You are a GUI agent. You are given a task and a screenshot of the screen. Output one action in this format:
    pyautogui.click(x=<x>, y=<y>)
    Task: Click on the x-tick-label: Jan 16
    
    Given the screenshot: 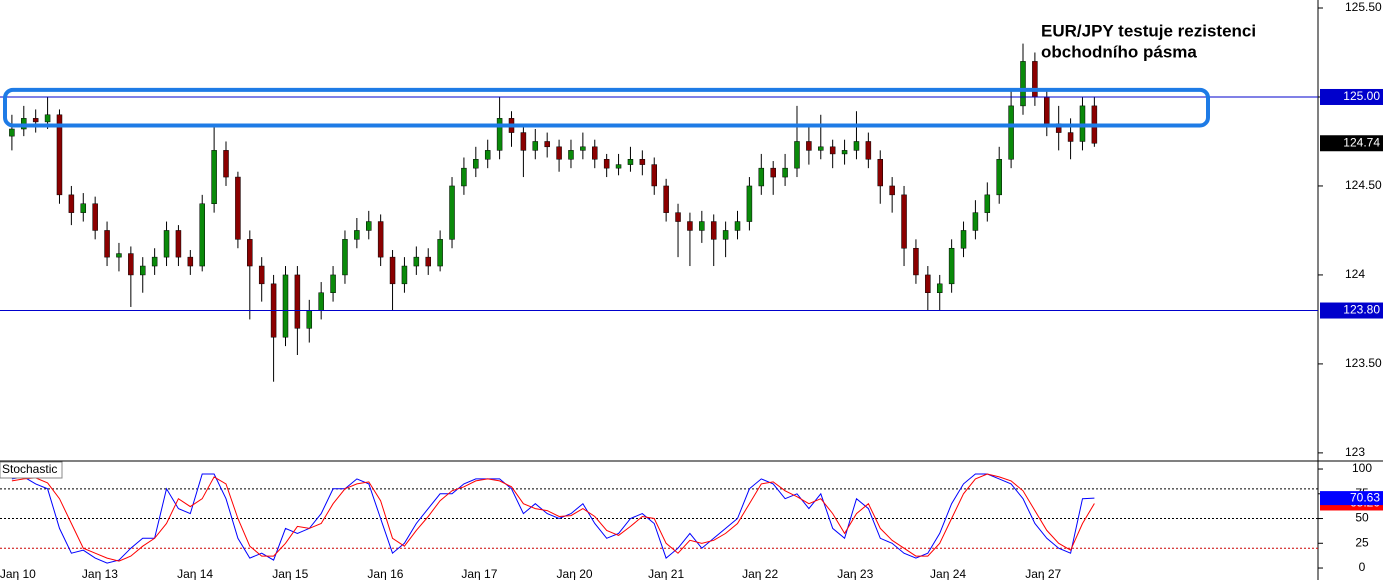 What is the action you would take?
    pyautogui.click(x=385, y=573)
    